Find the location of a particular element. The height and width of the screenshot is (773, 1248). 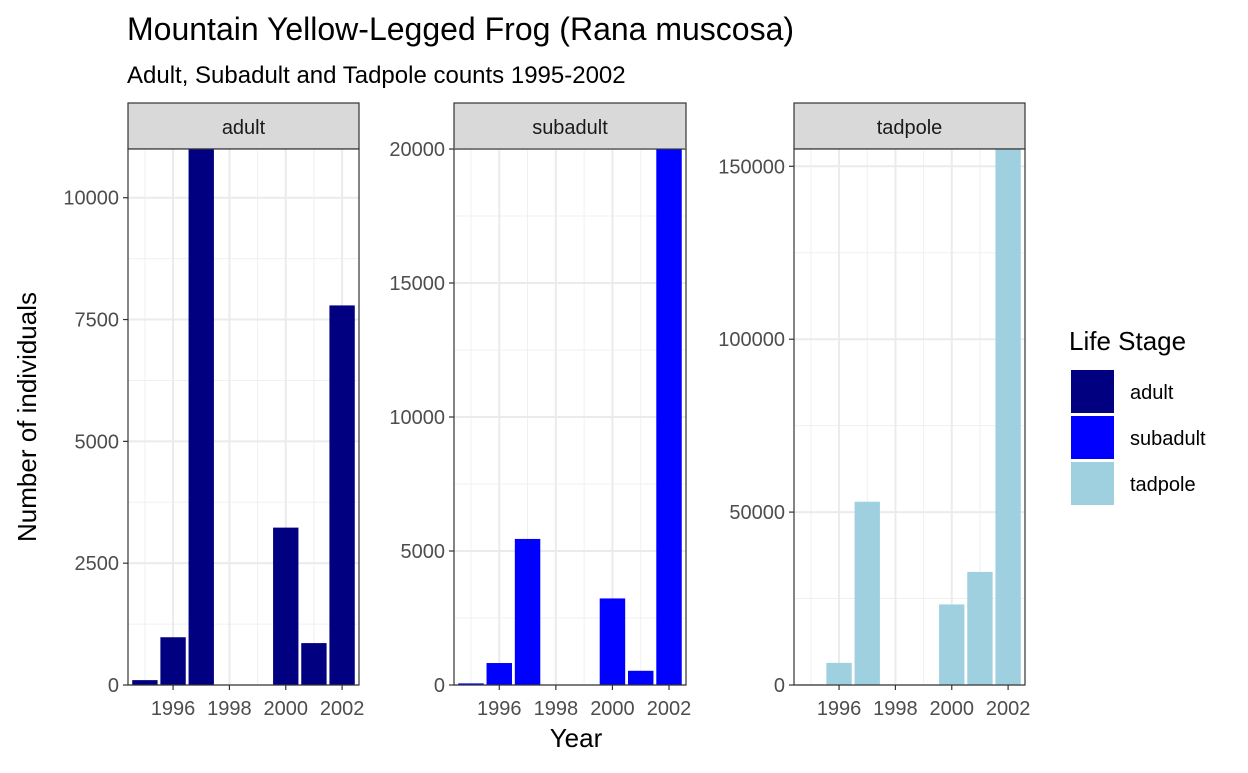

panel-background is located at coordinates (243, 417).